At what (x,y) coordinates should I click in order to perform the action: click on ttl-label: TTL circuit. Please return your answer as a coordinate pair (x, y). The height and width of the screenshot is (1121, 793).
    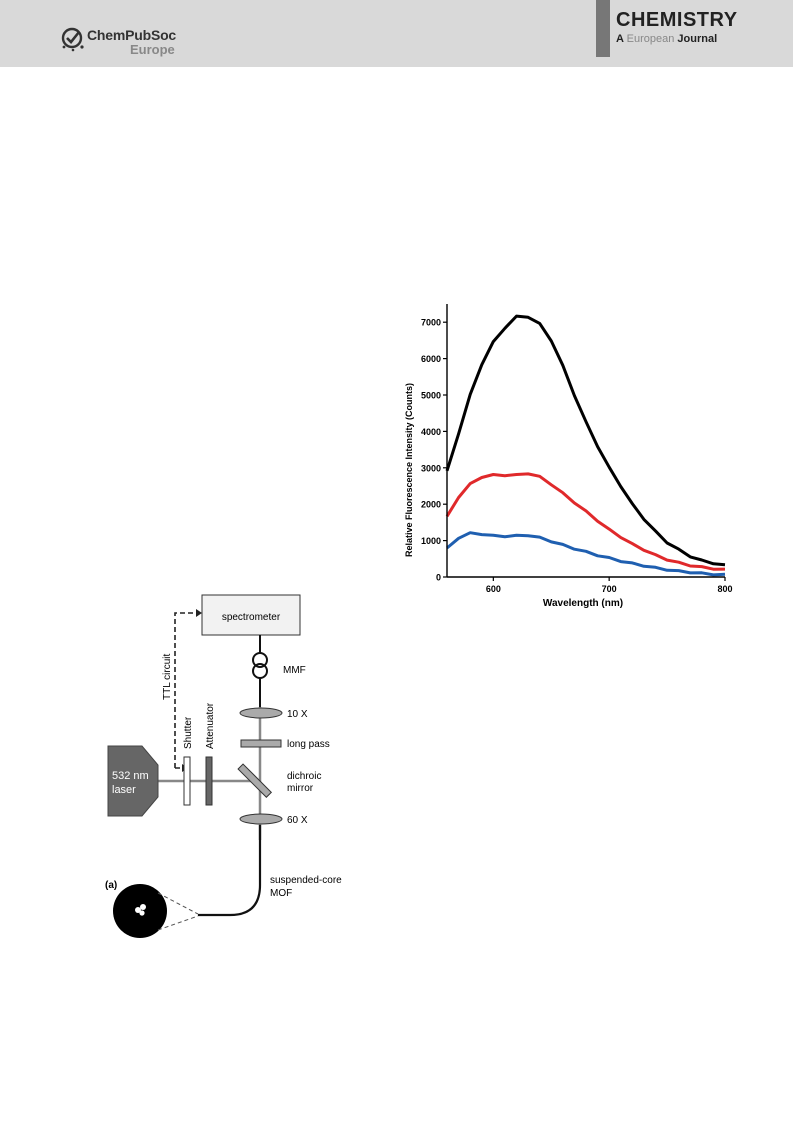
    Looking at the image, I should click on (167, 676).